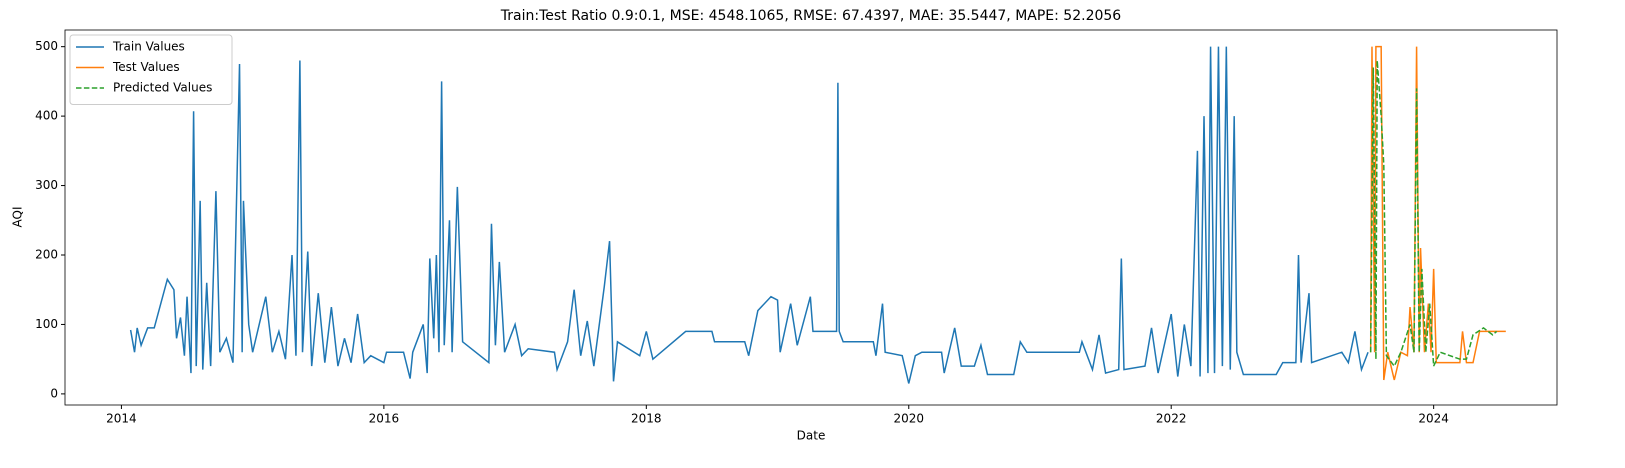 Image resolution: width=1625 pixels, height=468 pixels. Describe the element at coordinates (148, 47) in the screenshot. I see `legend-label: Train Values` at that location.